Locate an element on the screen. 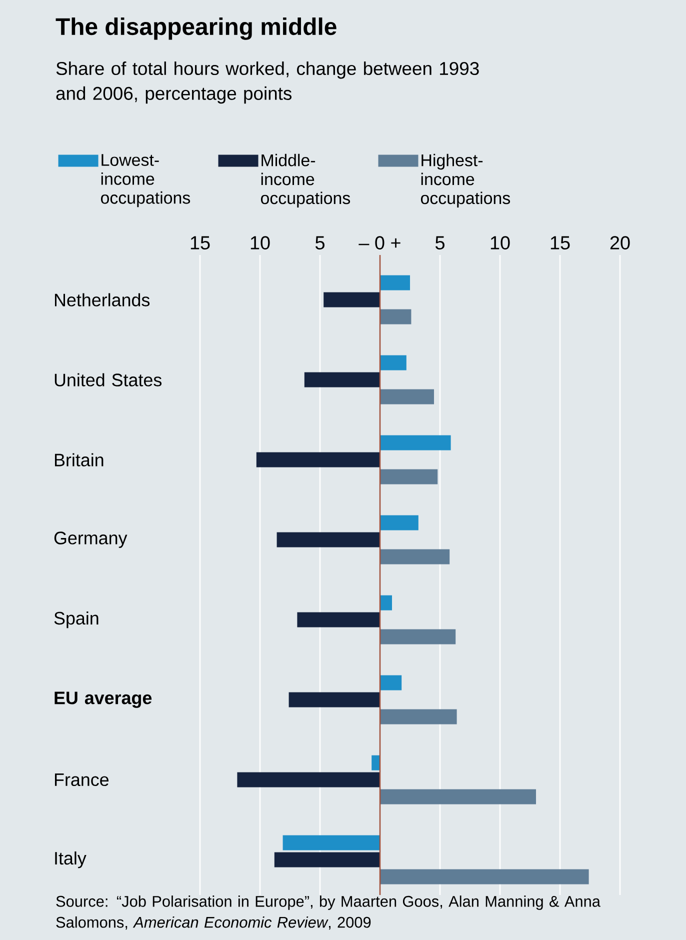  y-tick-label: Spain is located at coordinates (76, 619).